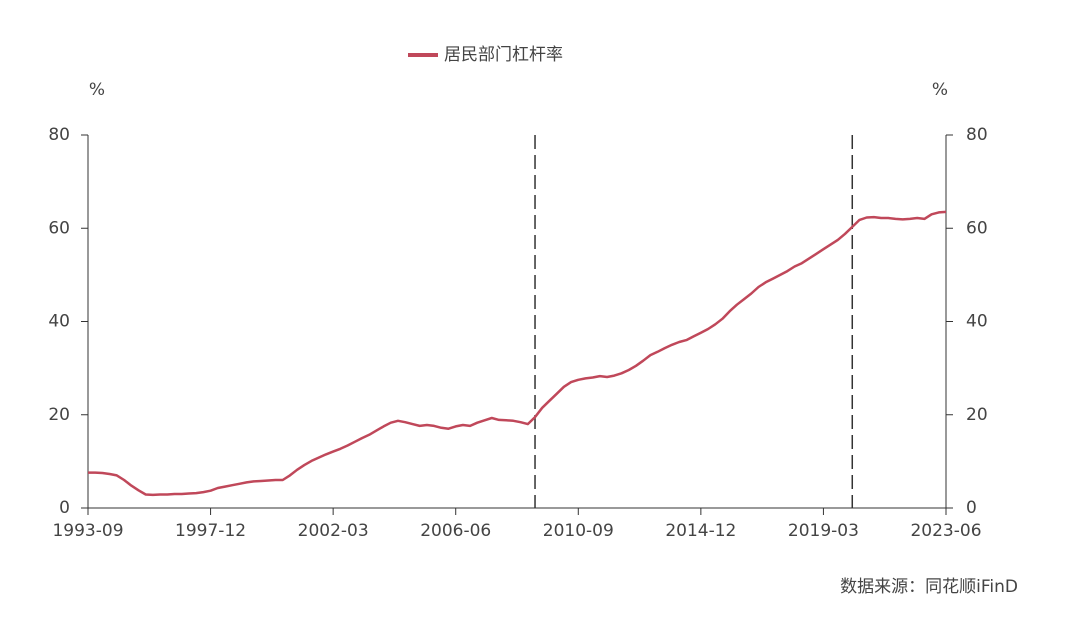 Image resolution: width=1074 pixels, height=638 pixels. Describe the element at coordinates (59, 135) in the screenshot. I see `y-tick-label: 80` at that location.